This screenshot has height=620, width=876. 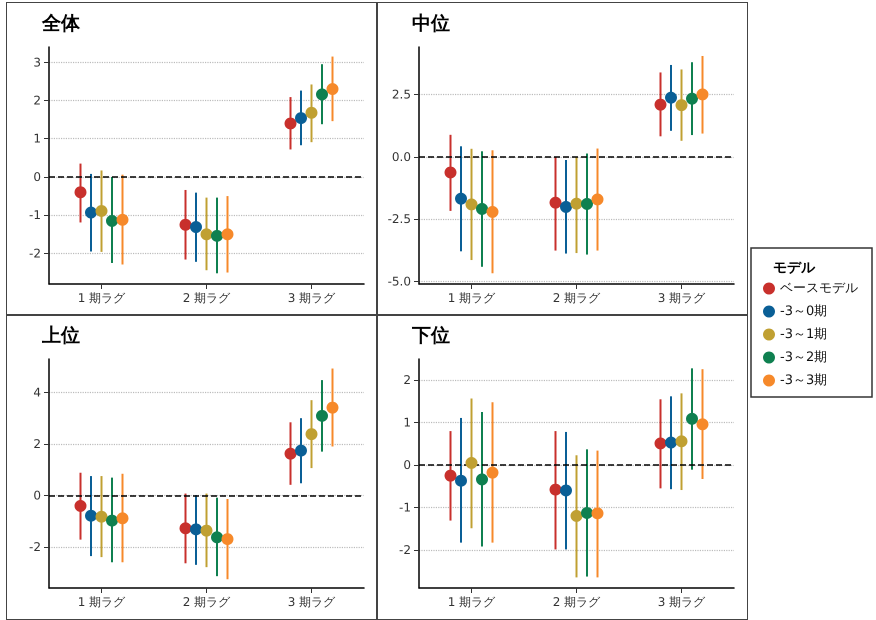 What do you see at coordinates (399, 281) in the screenshot?
I see `y-tick-label: -5.0` at bounding box center [399, 281].